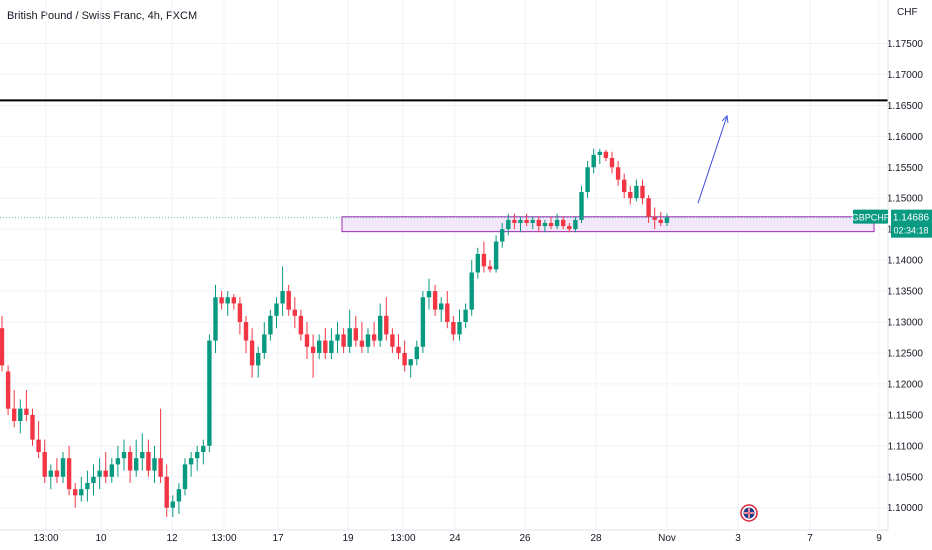  Describe the element at coordinates (905, 75) in the screenshot. I see `price-tick-label: 1.17000` at that location.